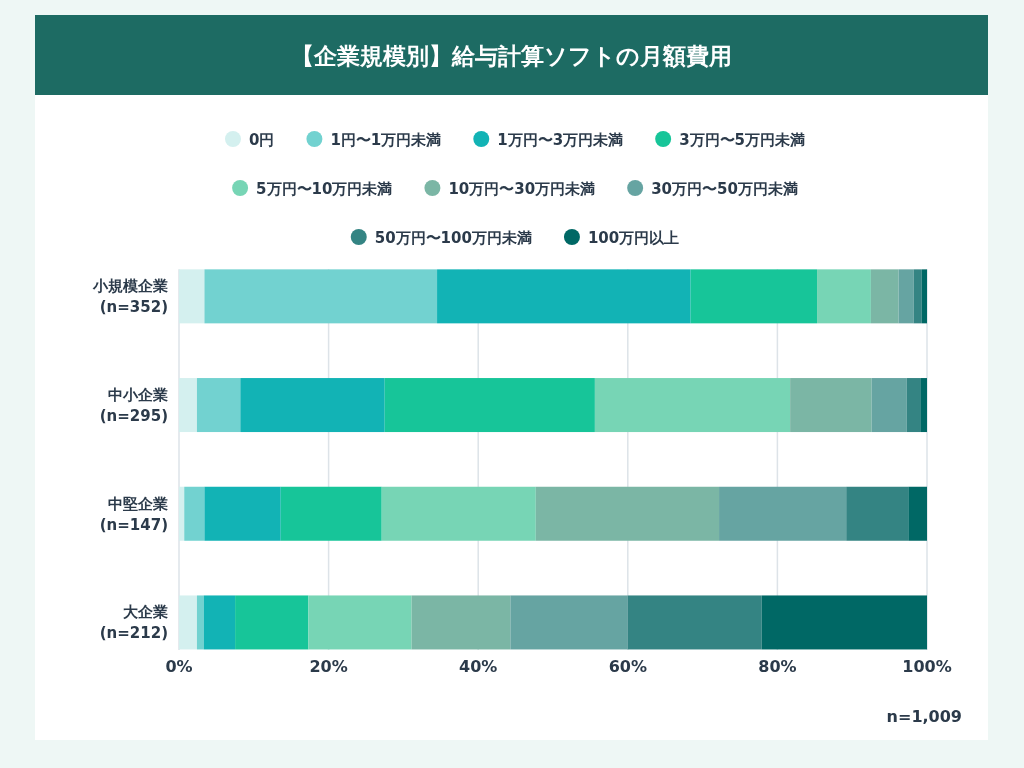  Describe the element at coordinates (261, 139) in the screenshot. I see `legend-label: 0円` at that location.